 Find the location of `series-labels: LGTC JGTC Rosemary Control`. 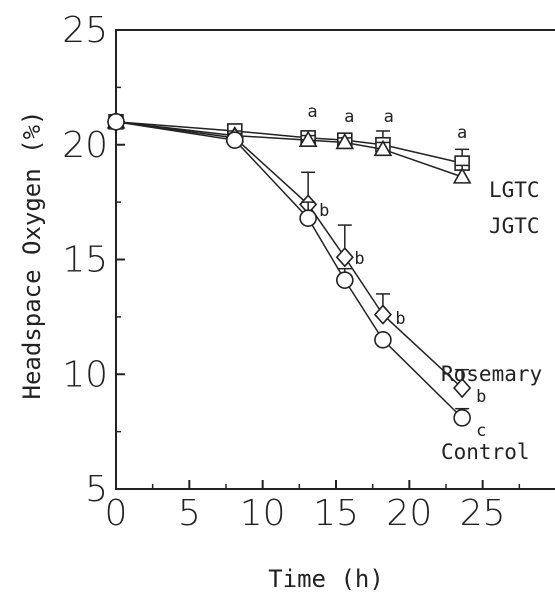

series-labels: LGTC JGTC Rosemary Control is located at coordinates (491, 321).